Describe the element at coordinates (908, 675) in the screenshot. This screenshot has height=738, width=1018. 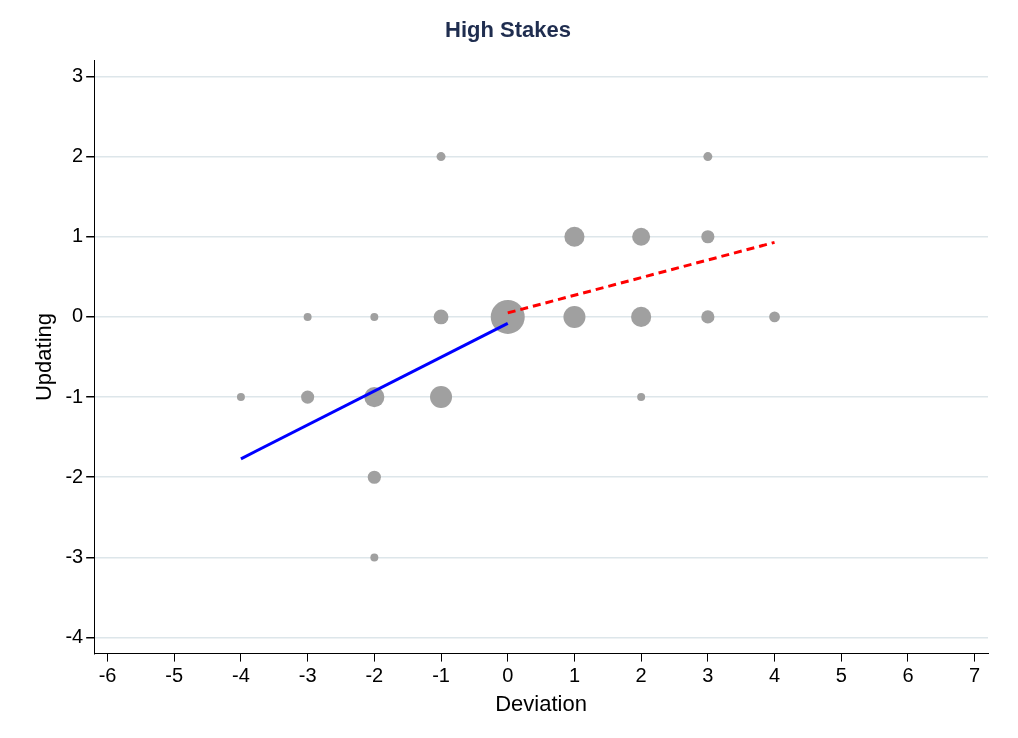
I see `x-tick-label: 6` at that location.